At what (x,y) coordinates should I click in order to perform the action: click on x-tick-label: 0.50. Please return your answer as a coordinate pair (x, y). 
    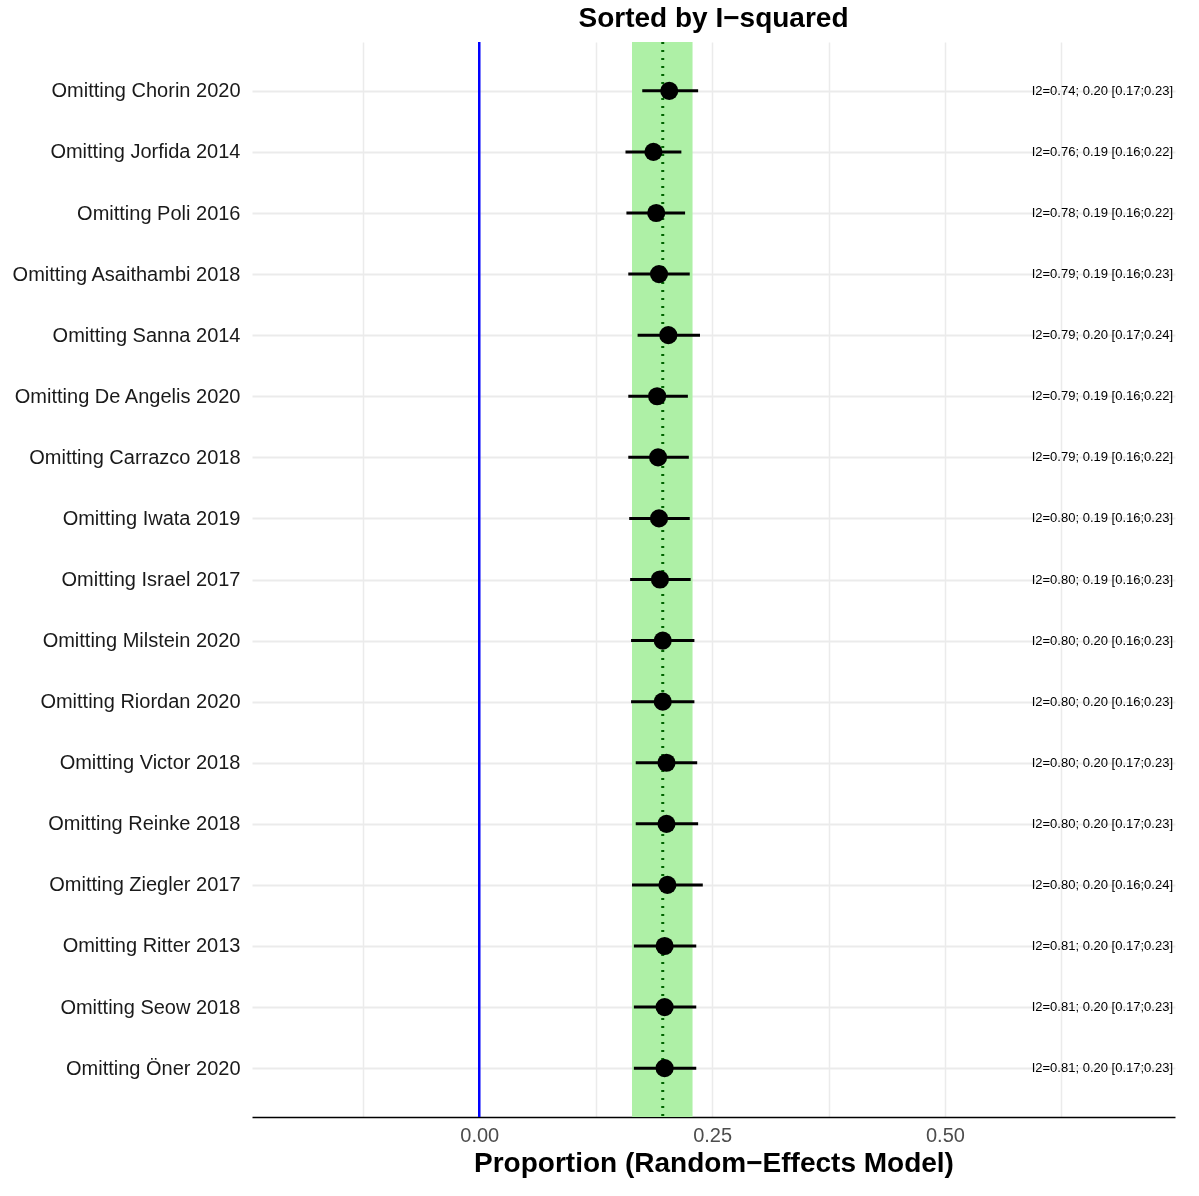
    Looking at the image, I should click on (945, 1134).